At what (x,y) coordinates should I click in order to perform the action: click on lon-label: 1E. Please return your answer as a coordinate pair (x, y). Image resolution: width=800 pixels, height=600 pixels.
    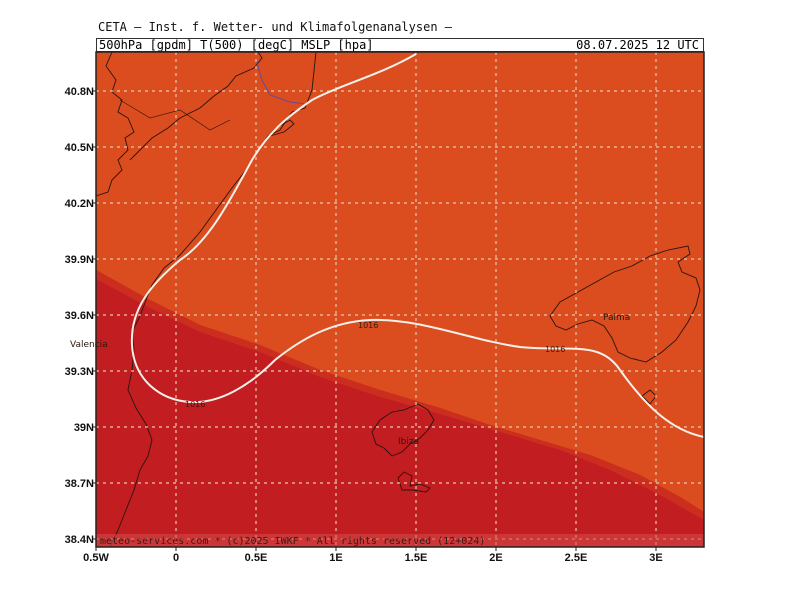
    Looking at the image, I should click on (335, 558).